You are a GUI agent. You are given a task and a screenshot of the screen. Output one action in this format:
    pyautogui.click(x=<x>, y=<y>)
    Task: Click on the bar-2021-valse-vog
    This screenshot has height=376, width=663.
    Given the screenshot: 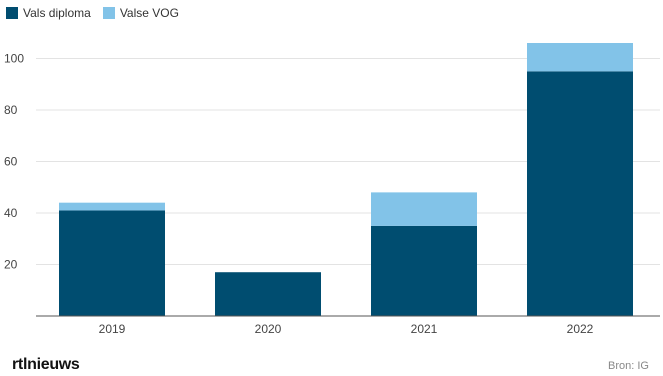 What is the action you would take?
    pyautogui.click(x=424, y=209)
    